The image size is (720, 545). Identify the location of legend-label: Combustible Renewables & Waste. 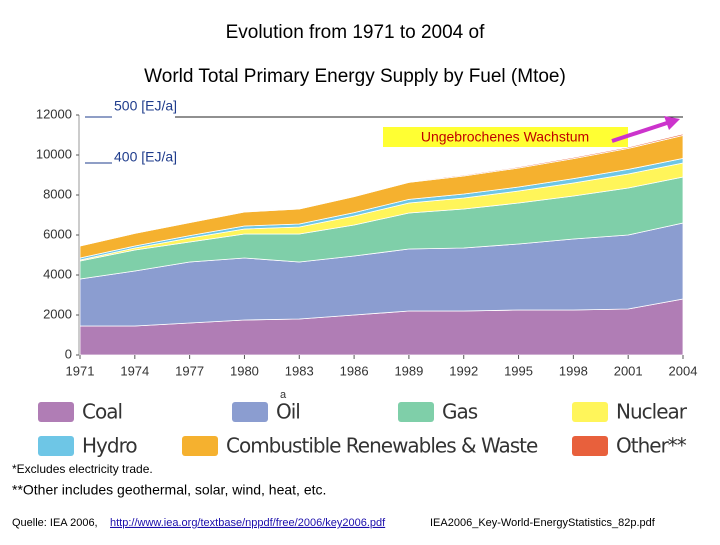
(382, 446).